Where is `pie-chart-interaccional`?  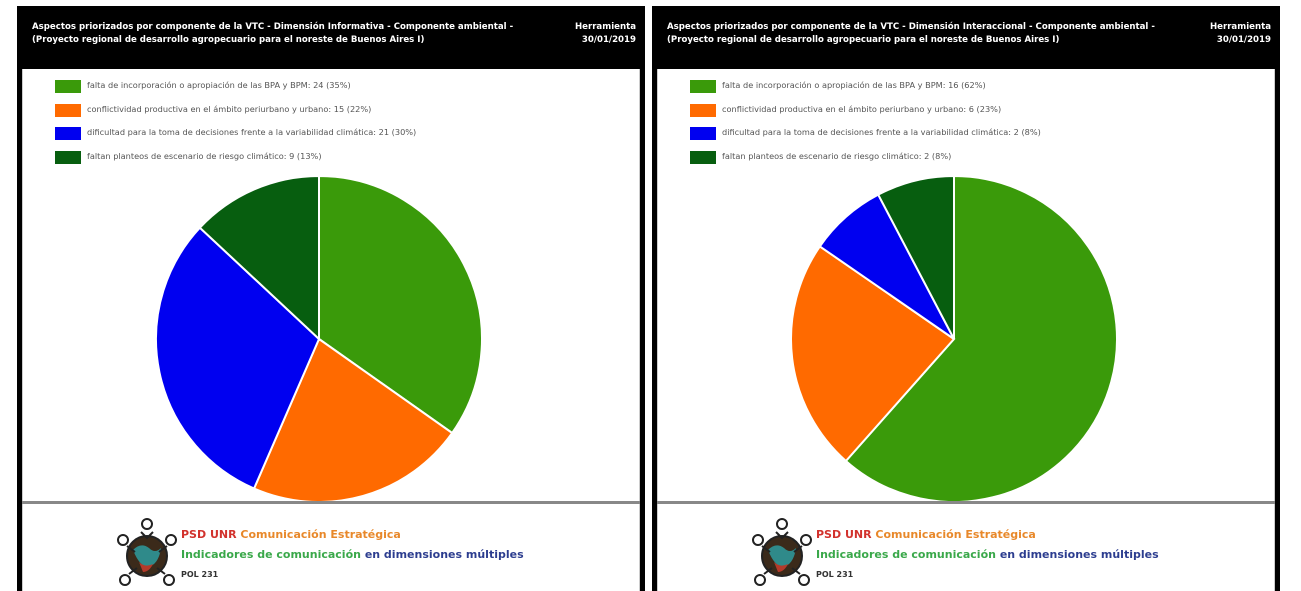
pie-chart-interaccional is located at coordinates (954, 337).